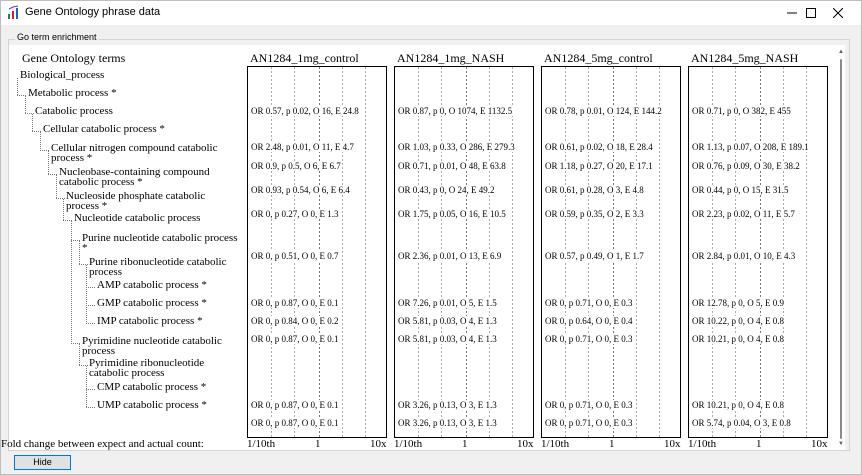 Image resolution: width=862 pixels, height=475 pixels. What do you see at coordinates (152, 405) in the screenshot?
I see `tree-node: UMP catabolic process *` at bounding box center [152, 405].